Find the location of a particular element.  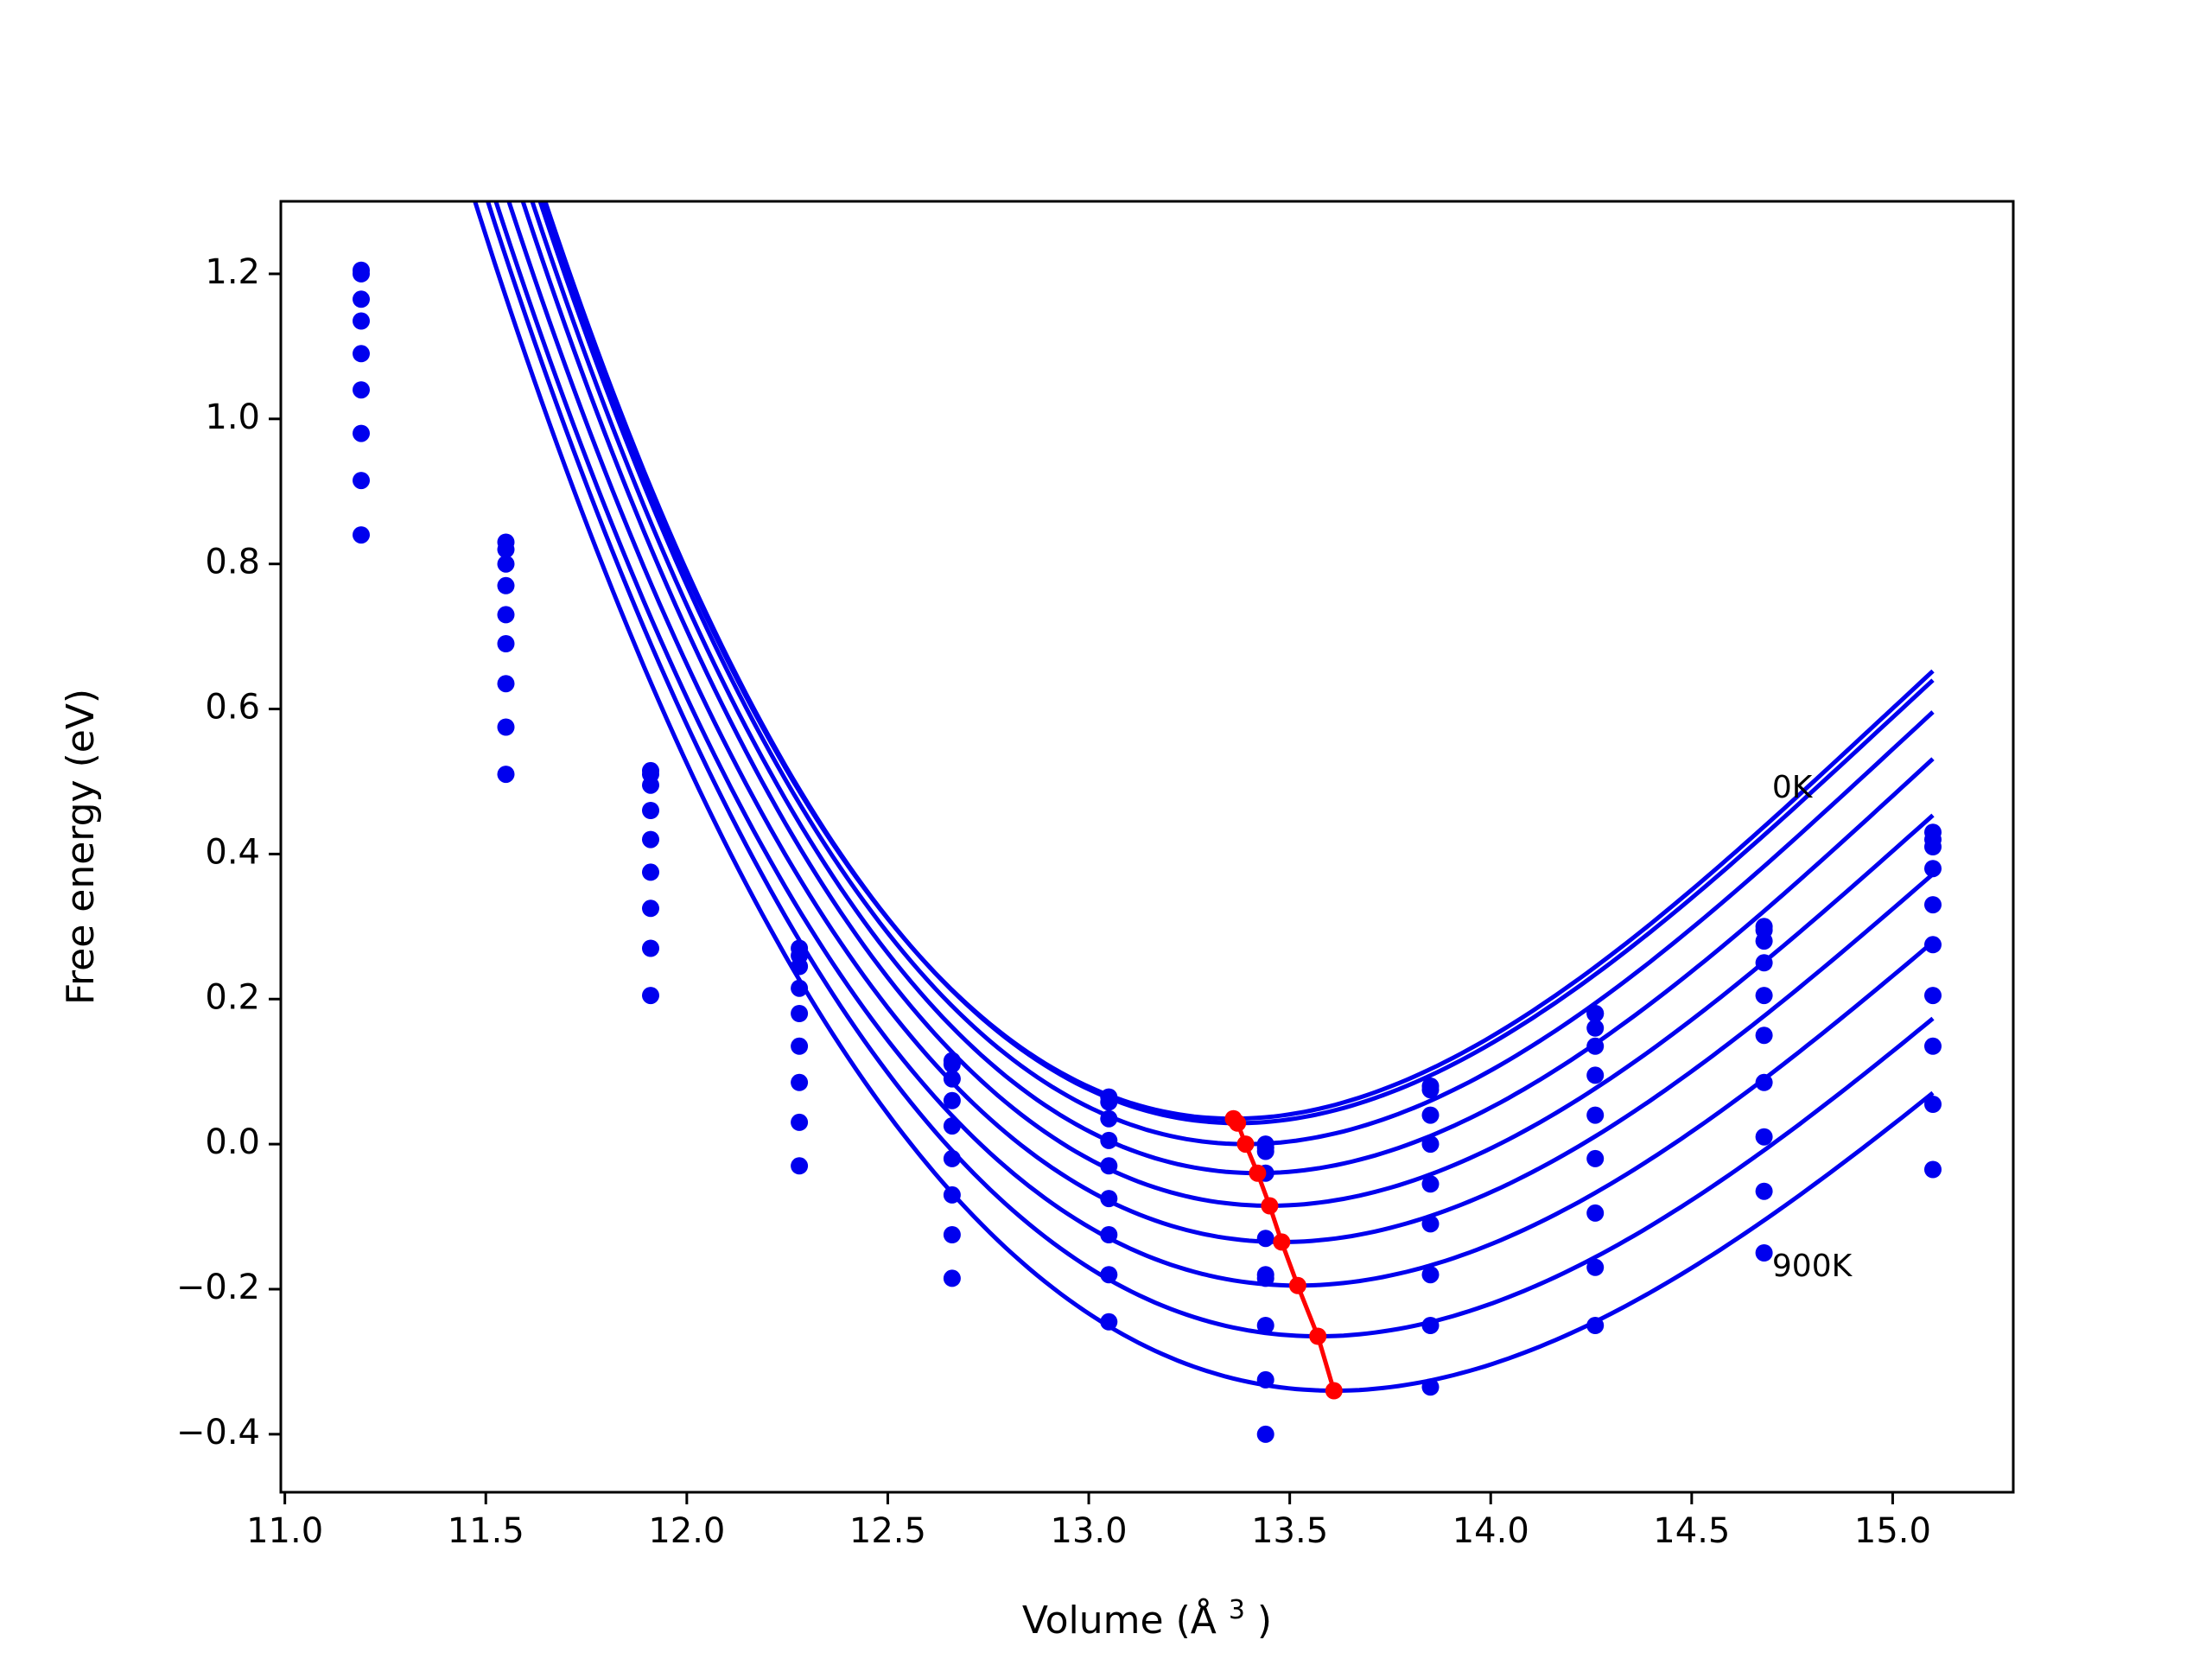

y-tick-label: −0.4 is located at coordinates (218, 1432).